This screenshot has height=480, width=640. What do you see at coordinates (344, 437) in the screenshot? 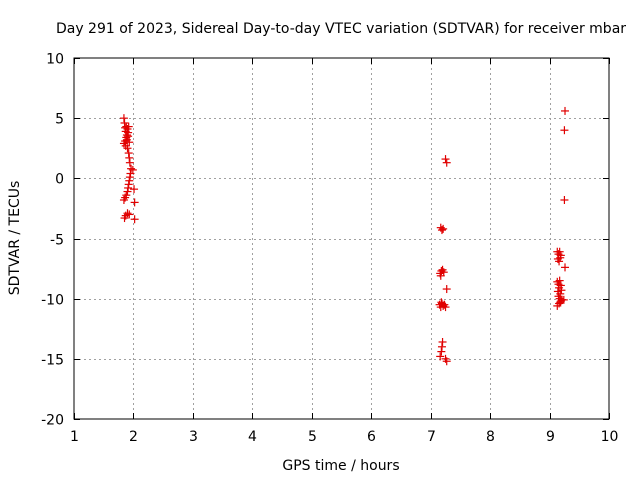
I see `x-axis-tick-labels: 1 2 3 4 5 6 7 8 9 10` at bounding box center [344, 437].